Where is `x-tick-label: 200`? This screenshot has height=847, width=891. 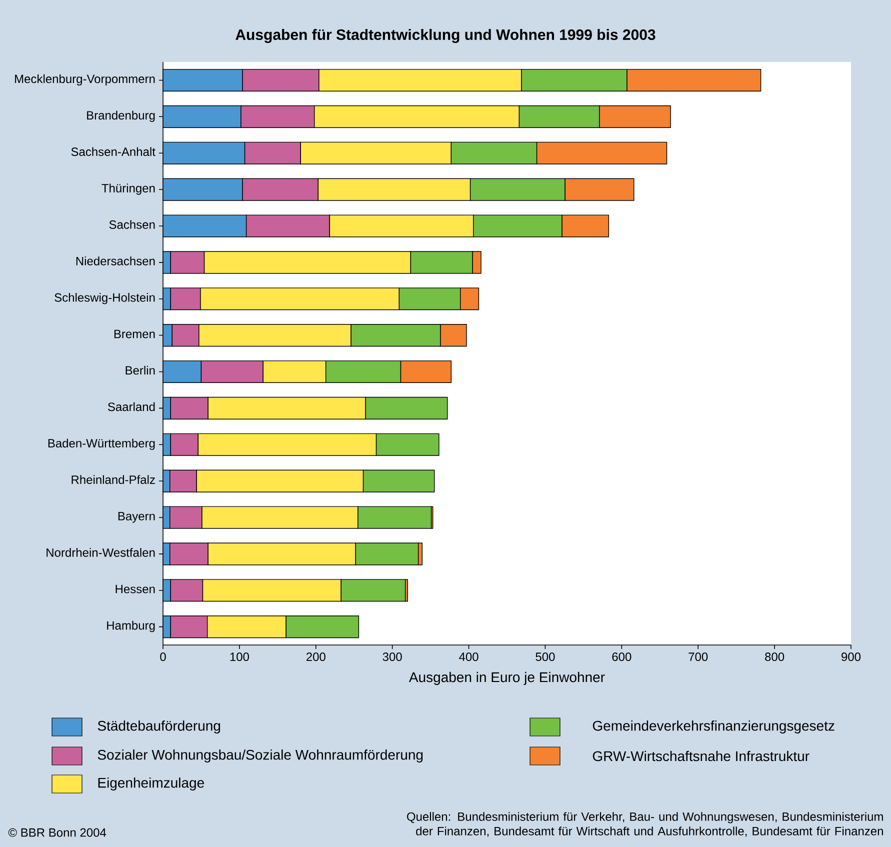
x-tick-label: 200 is located at coordinates (316, 657).